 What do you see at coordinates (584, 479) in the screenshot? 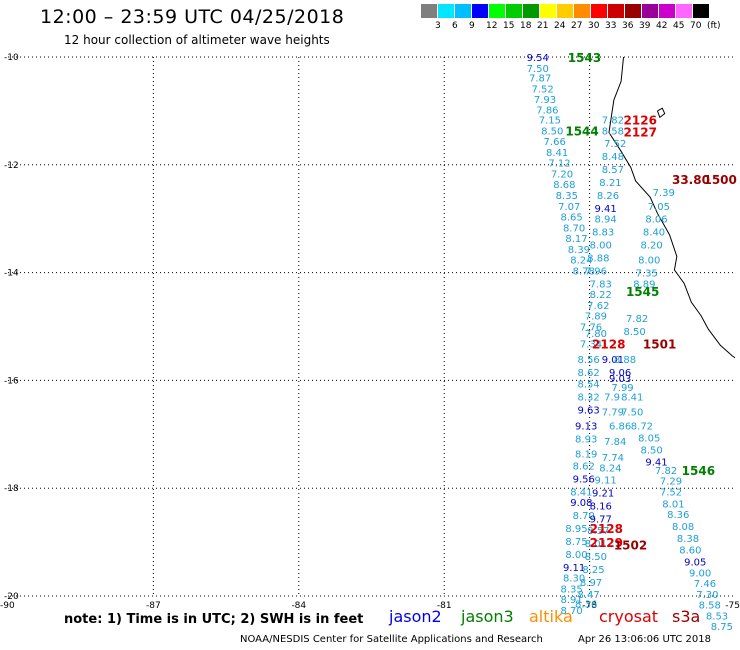
I see `wave-height-reading: 9.56` at bounding box center [584, 479].